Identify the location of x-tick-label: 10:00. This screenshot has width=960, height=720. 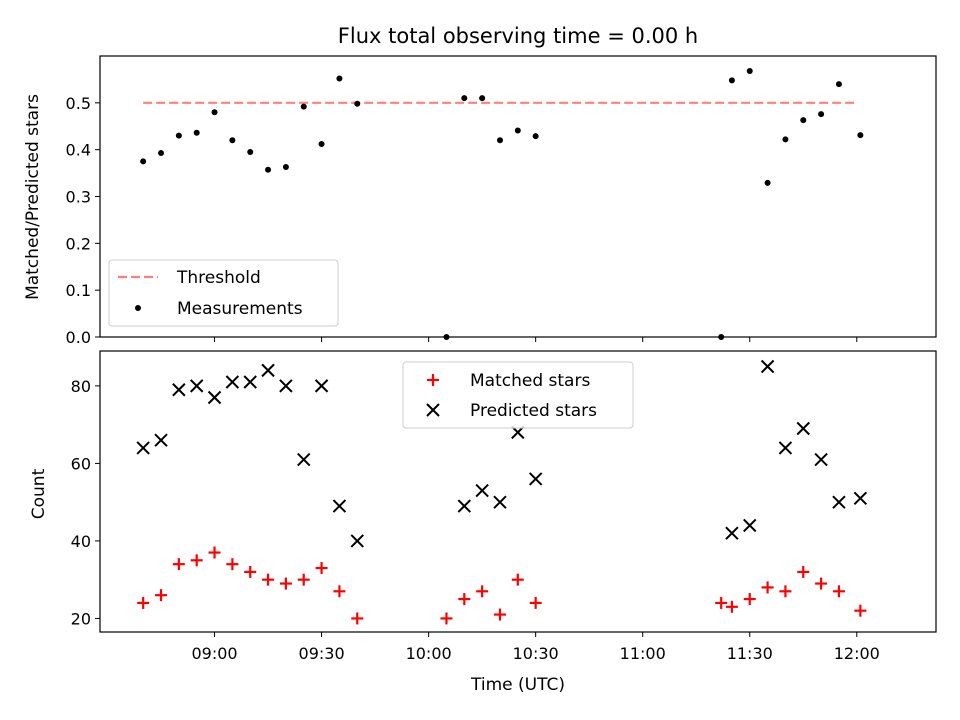
(429, 653).